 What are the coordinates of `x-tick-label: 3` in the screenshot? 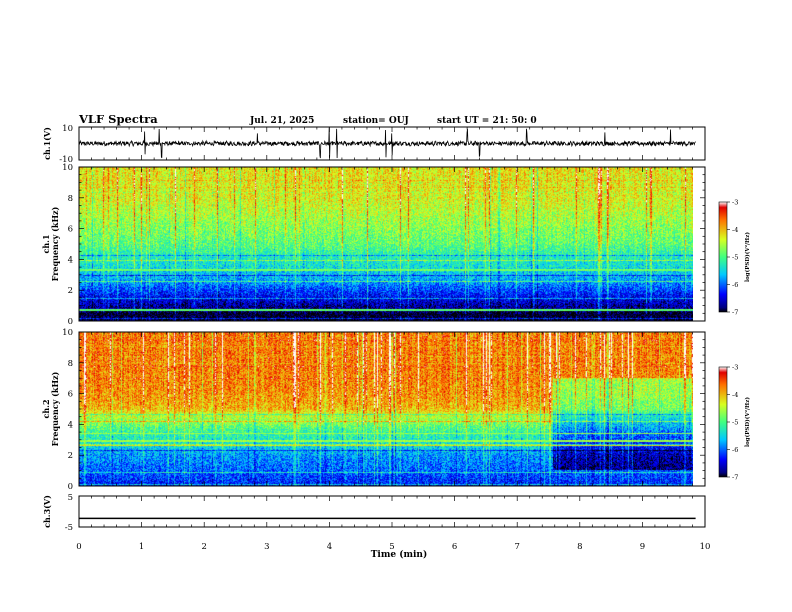 It's located at (266, 547).